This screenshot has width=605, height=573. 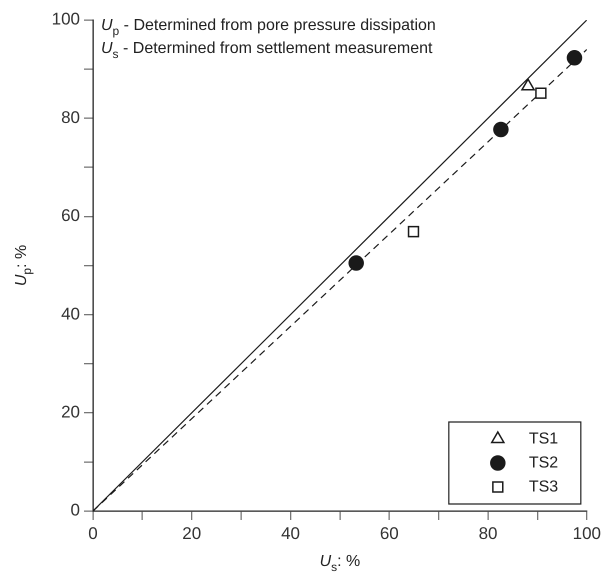 I want to click on y-tick-label: 80, so click(x=70, y=117).